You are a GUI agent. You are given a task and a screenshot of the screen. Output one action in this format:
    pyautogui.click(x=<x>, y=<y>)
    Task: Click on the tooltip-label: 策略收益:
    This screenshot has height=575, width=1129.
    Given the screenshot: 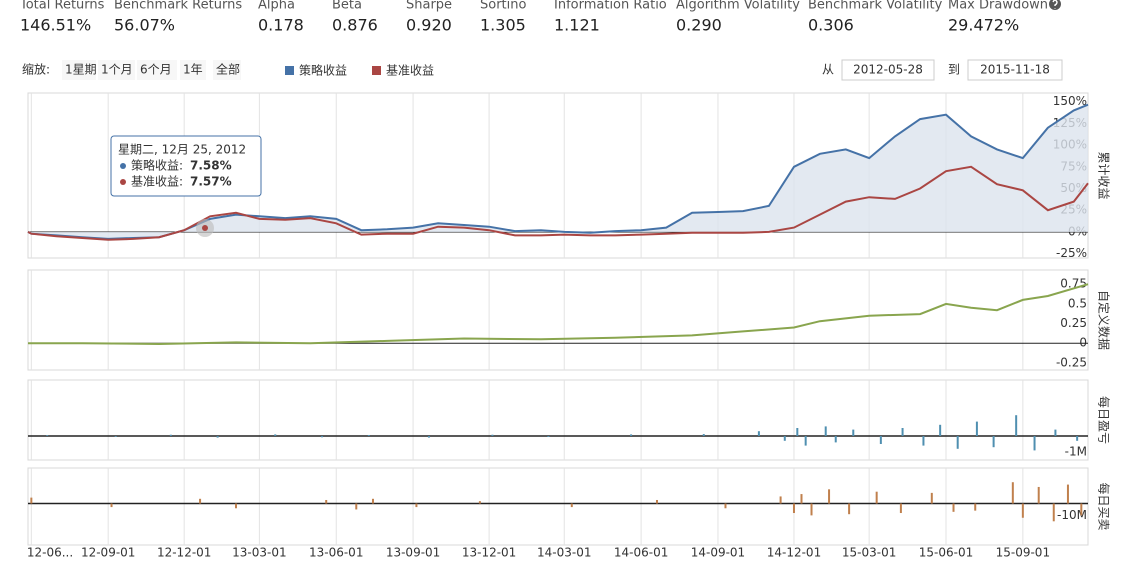 What is the action you would take?
    pyautogui.click(x=157, y=165)
    